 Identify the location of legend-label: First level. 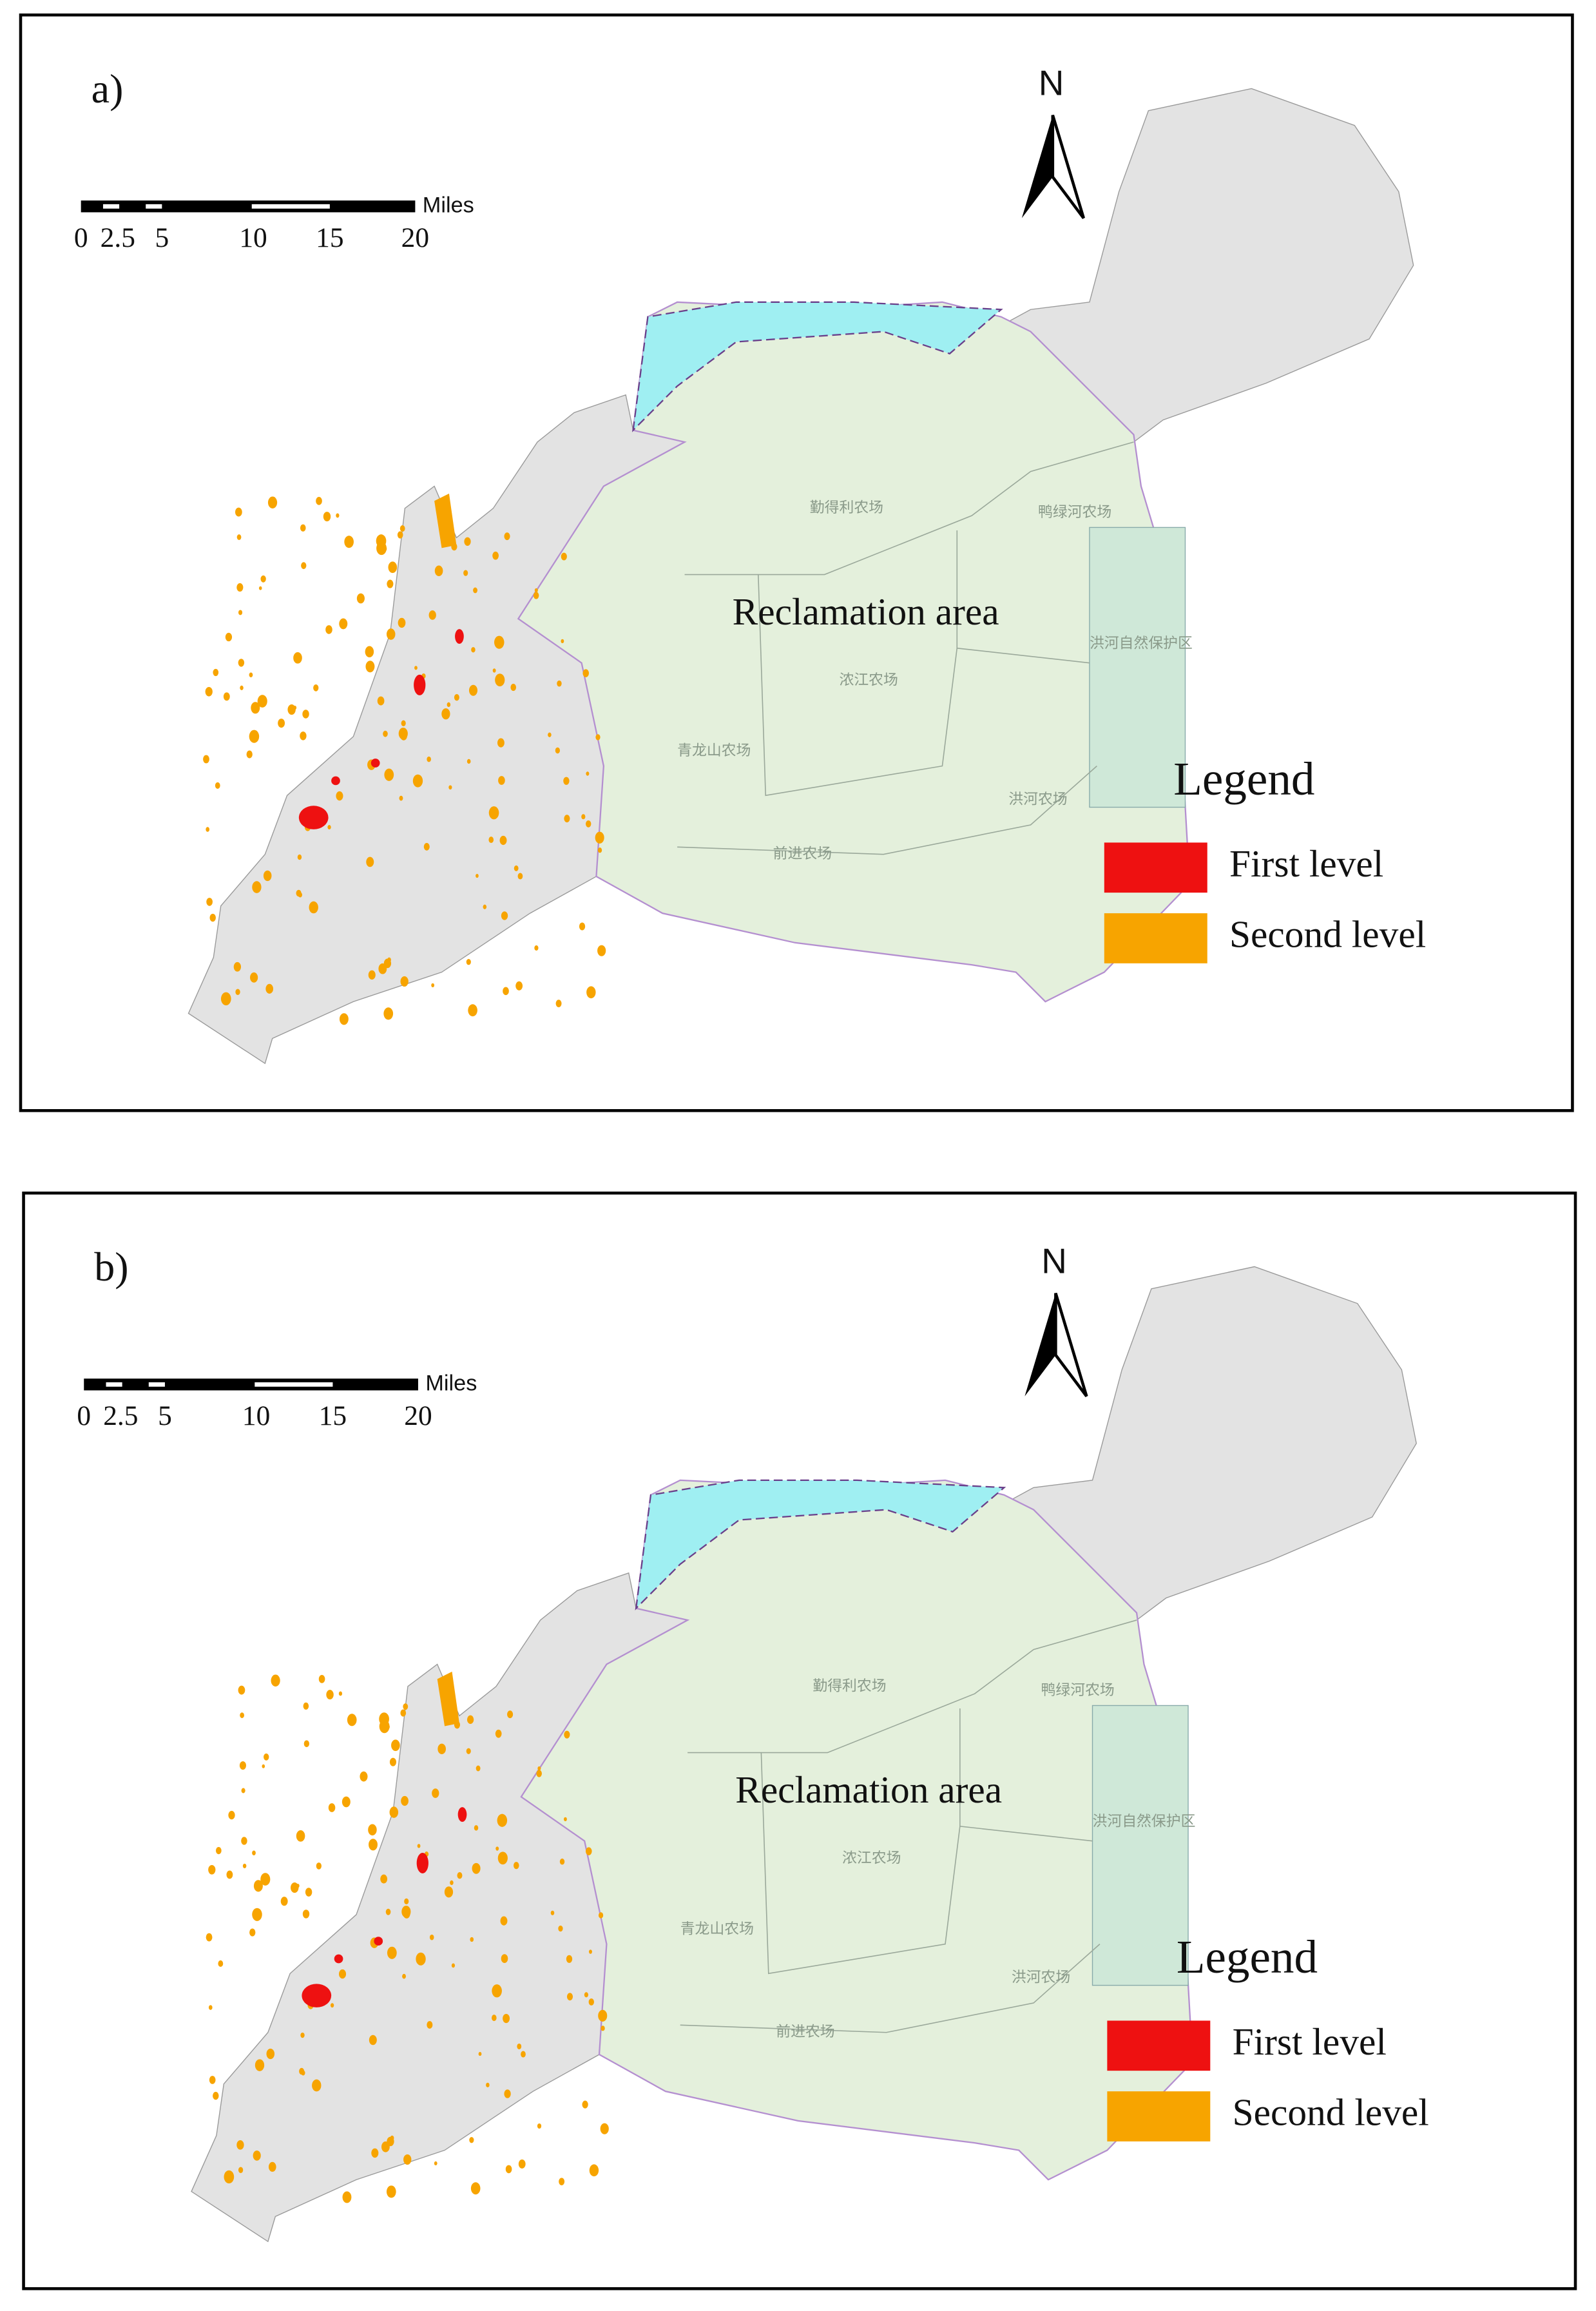
(1306, 864).